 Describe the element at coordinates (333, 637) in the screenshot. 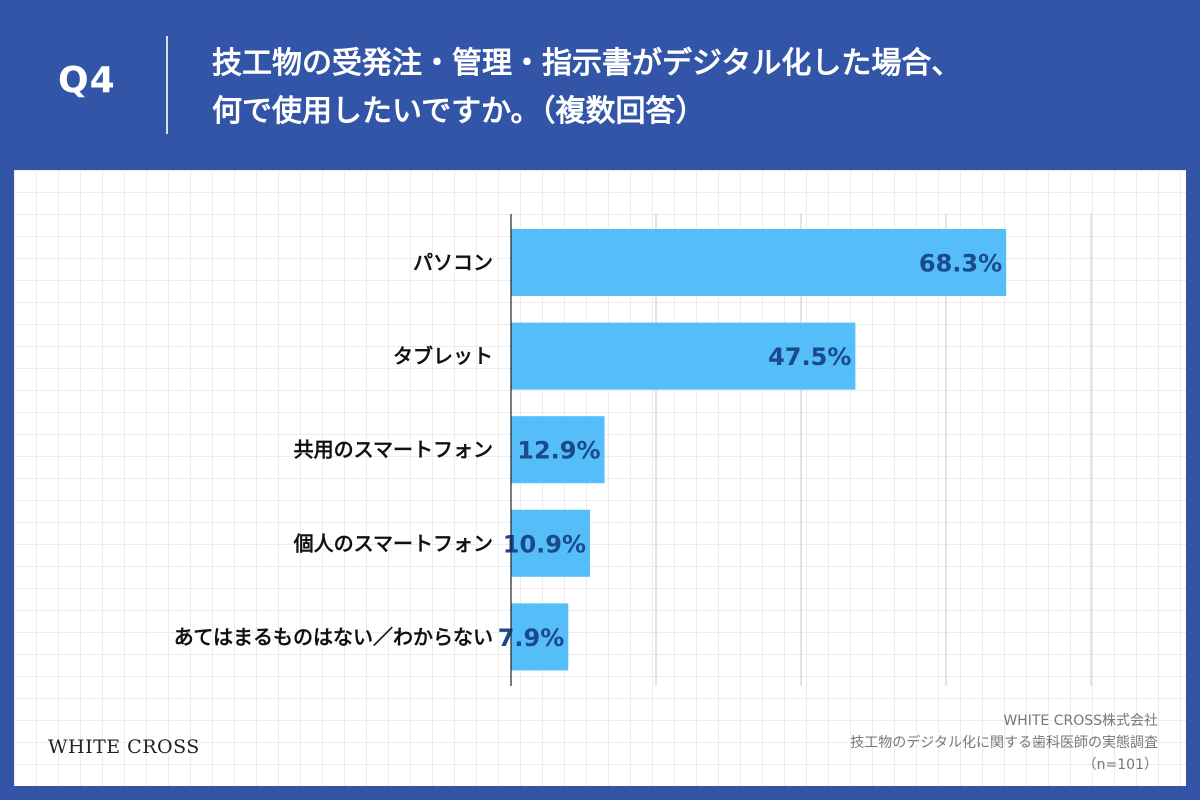

I see `category-label: あてはまるものはない／わからない` at that location.